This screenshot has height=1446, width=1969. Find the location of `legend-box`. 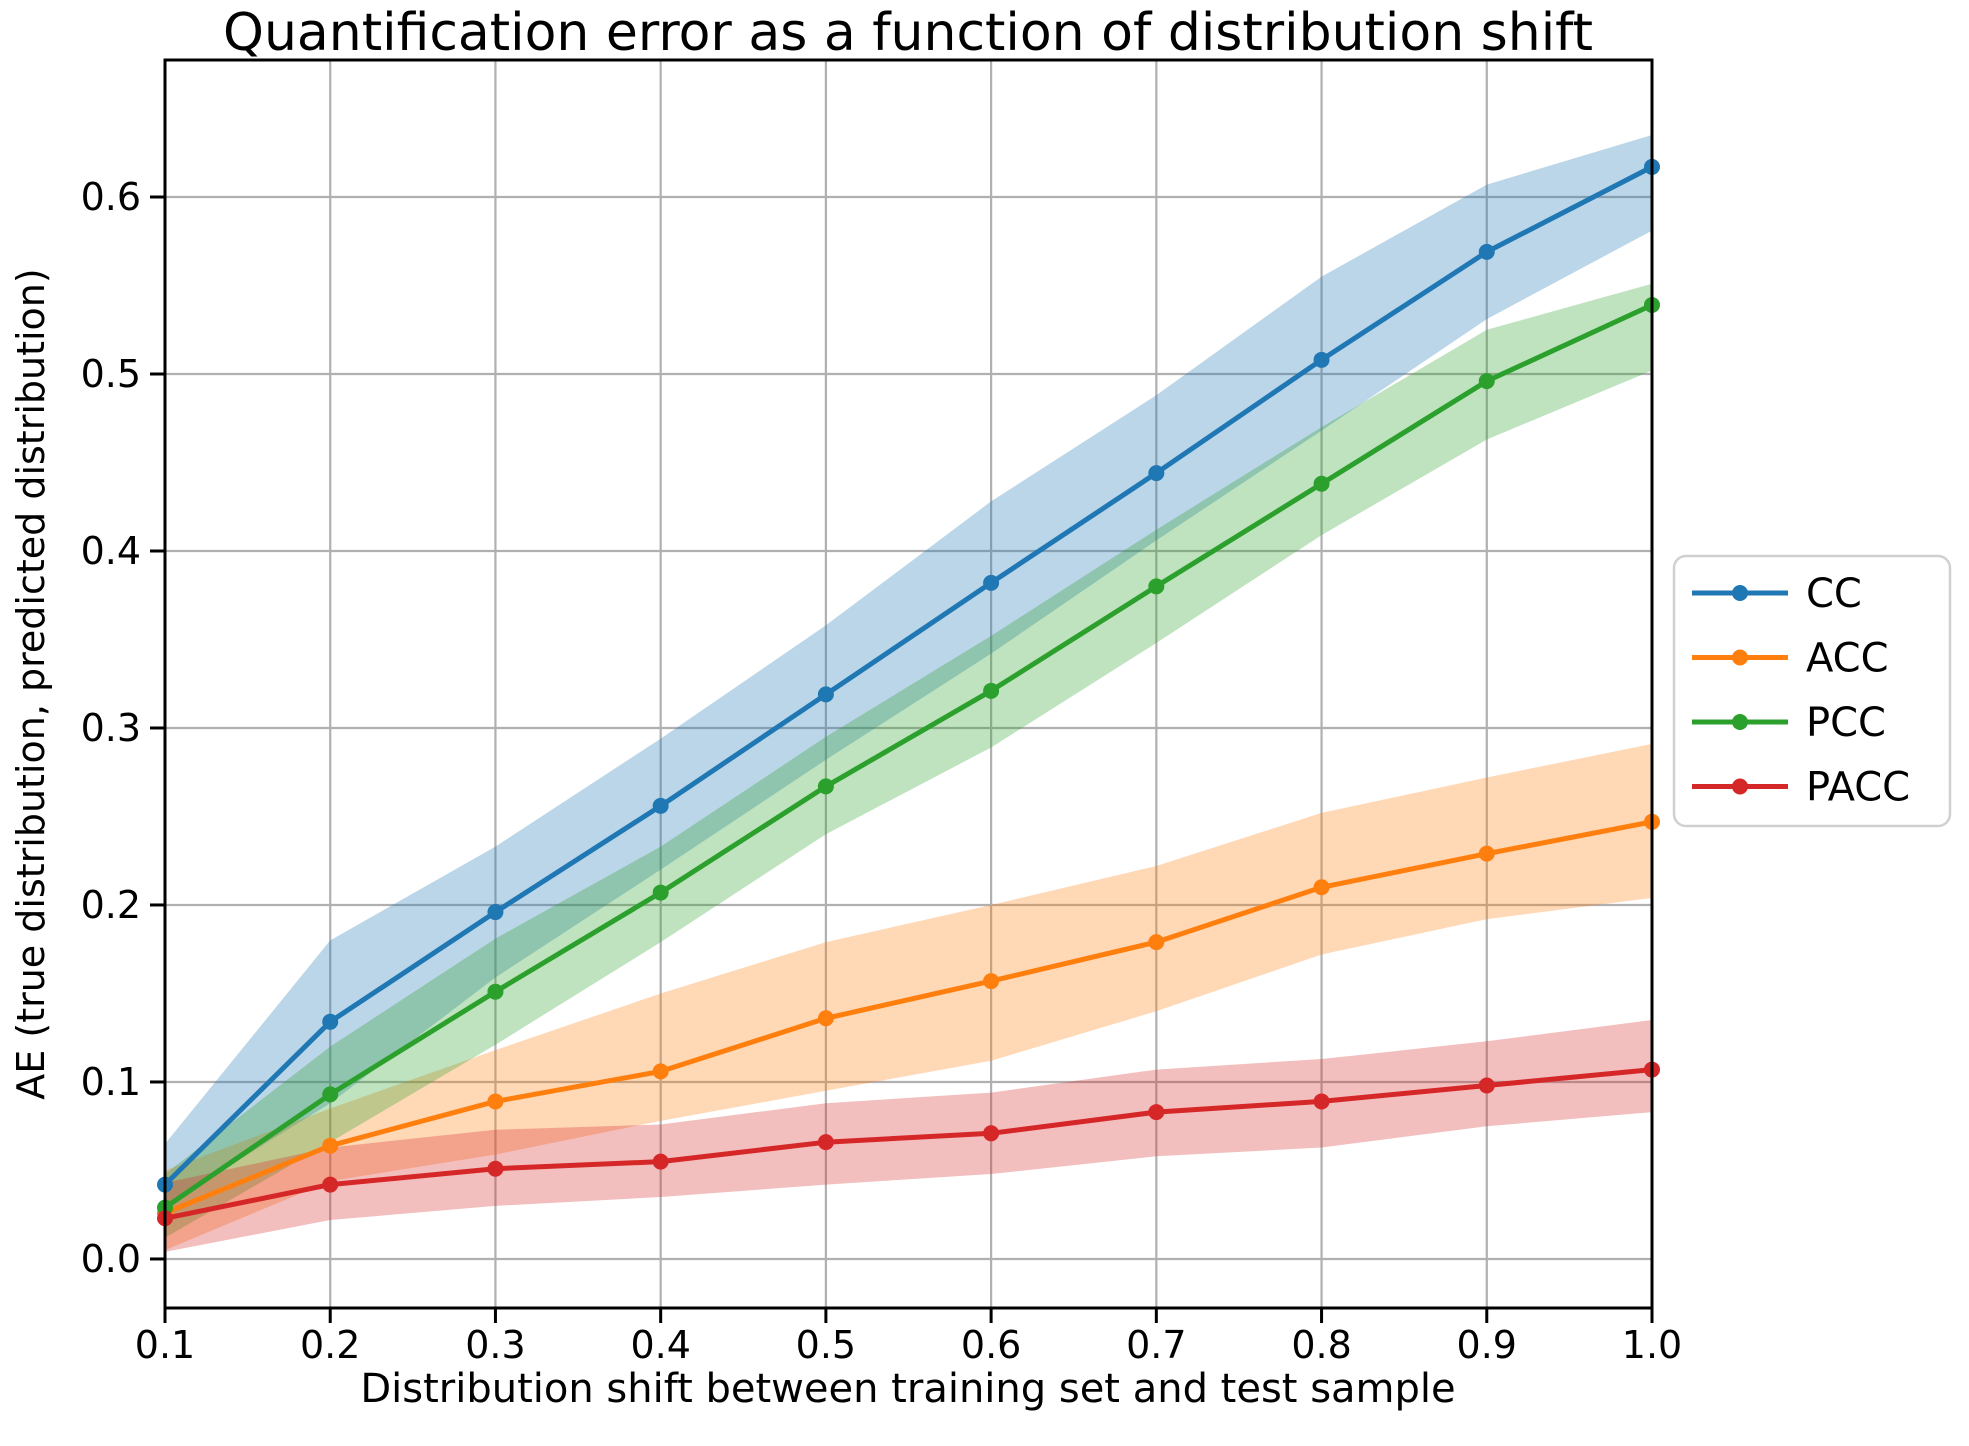

legend-box is located at coordinates (1812, 691).